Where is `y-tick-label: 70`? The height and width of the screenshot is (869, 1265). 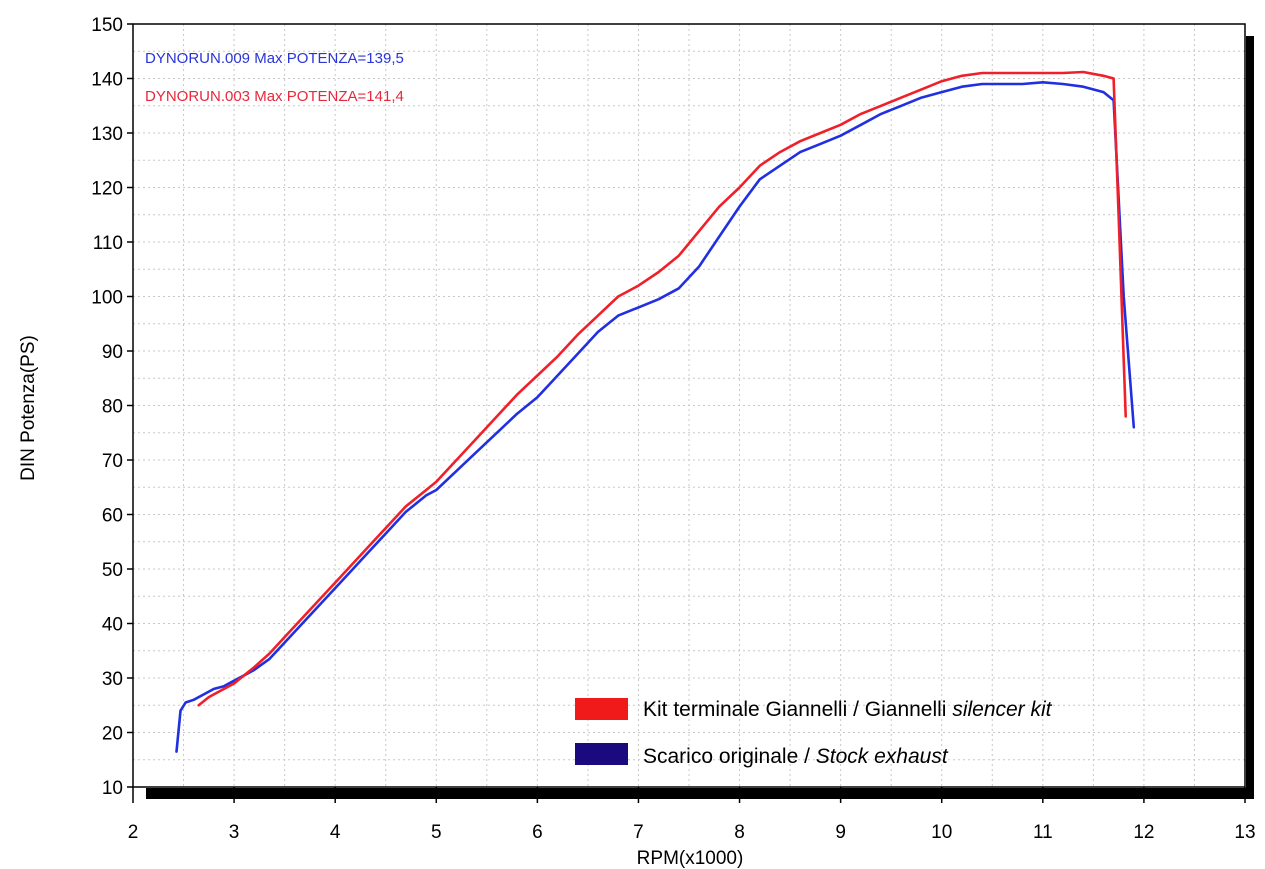 y-tick-label: 70 is located at coordinates (112, 461).